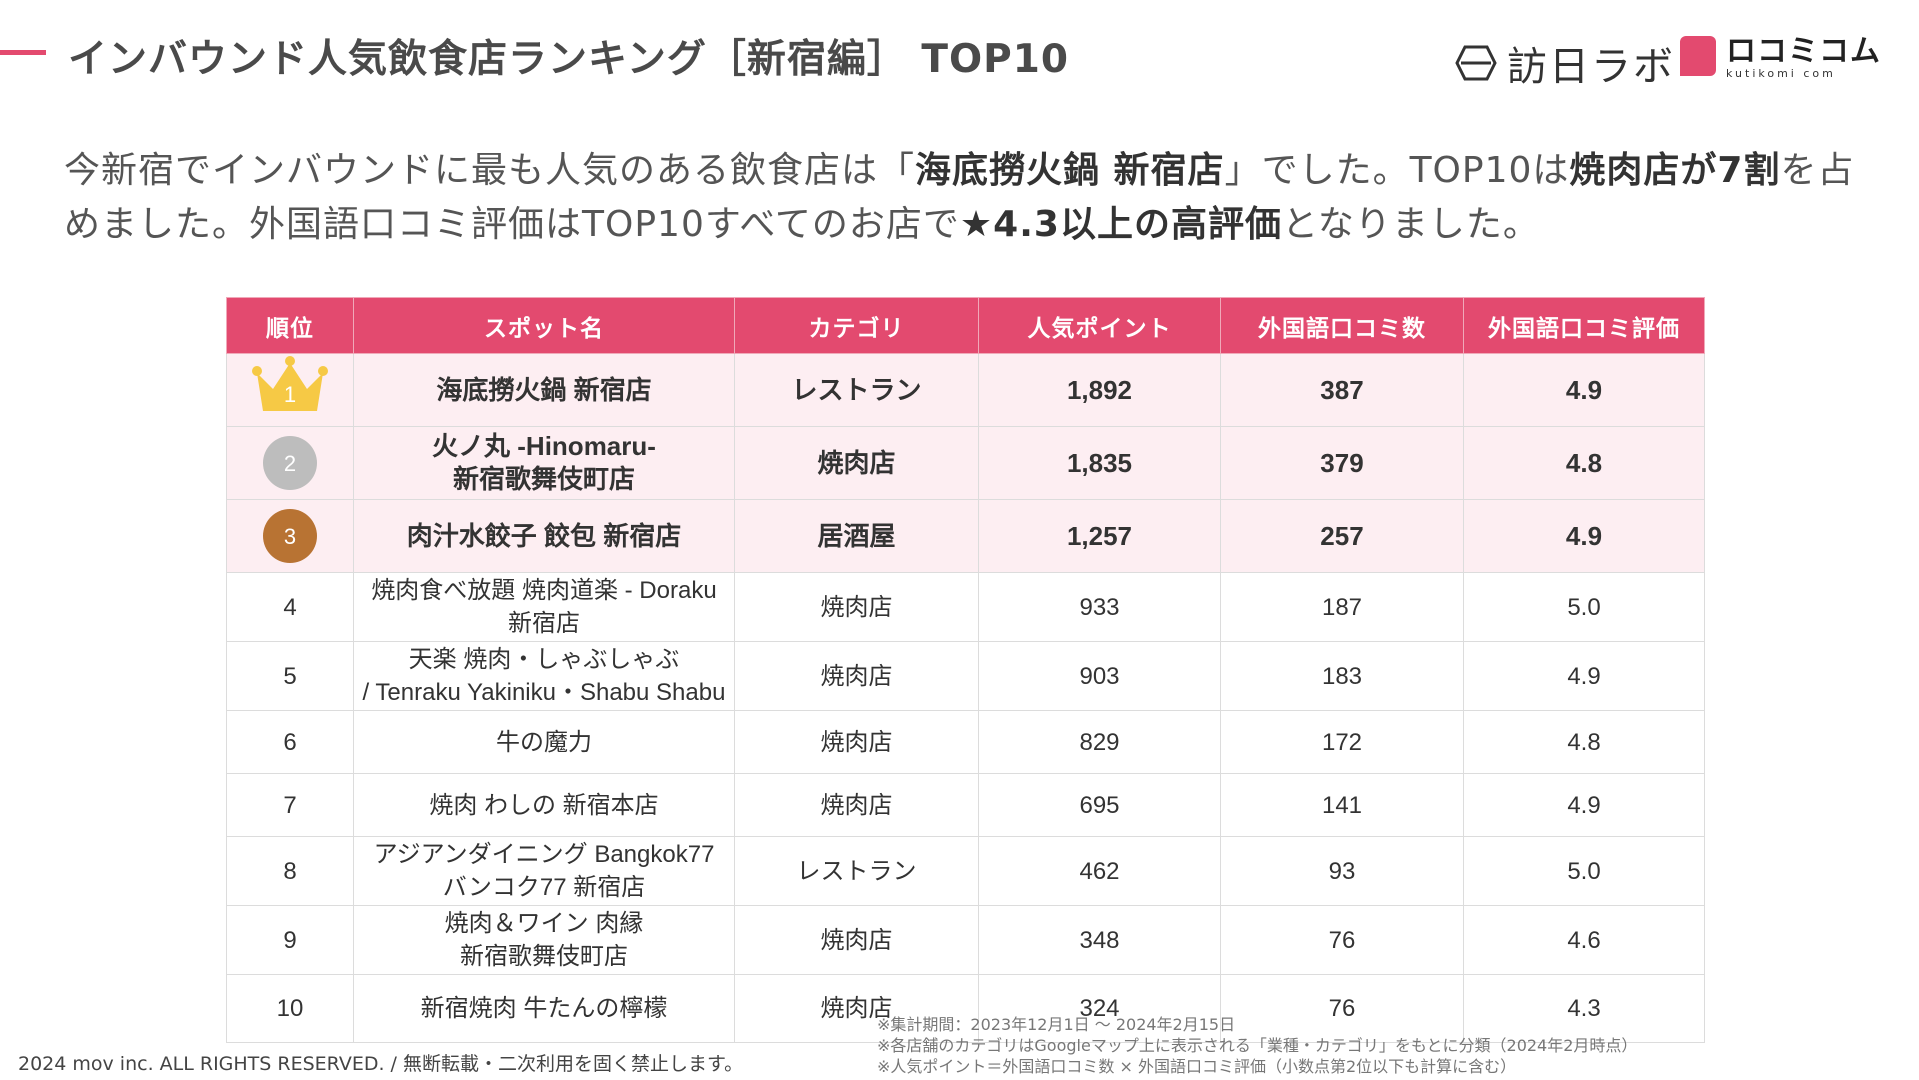 The image size is (1919, 1080). I want to click on review-count-cell: 257, so click(1342, 536).